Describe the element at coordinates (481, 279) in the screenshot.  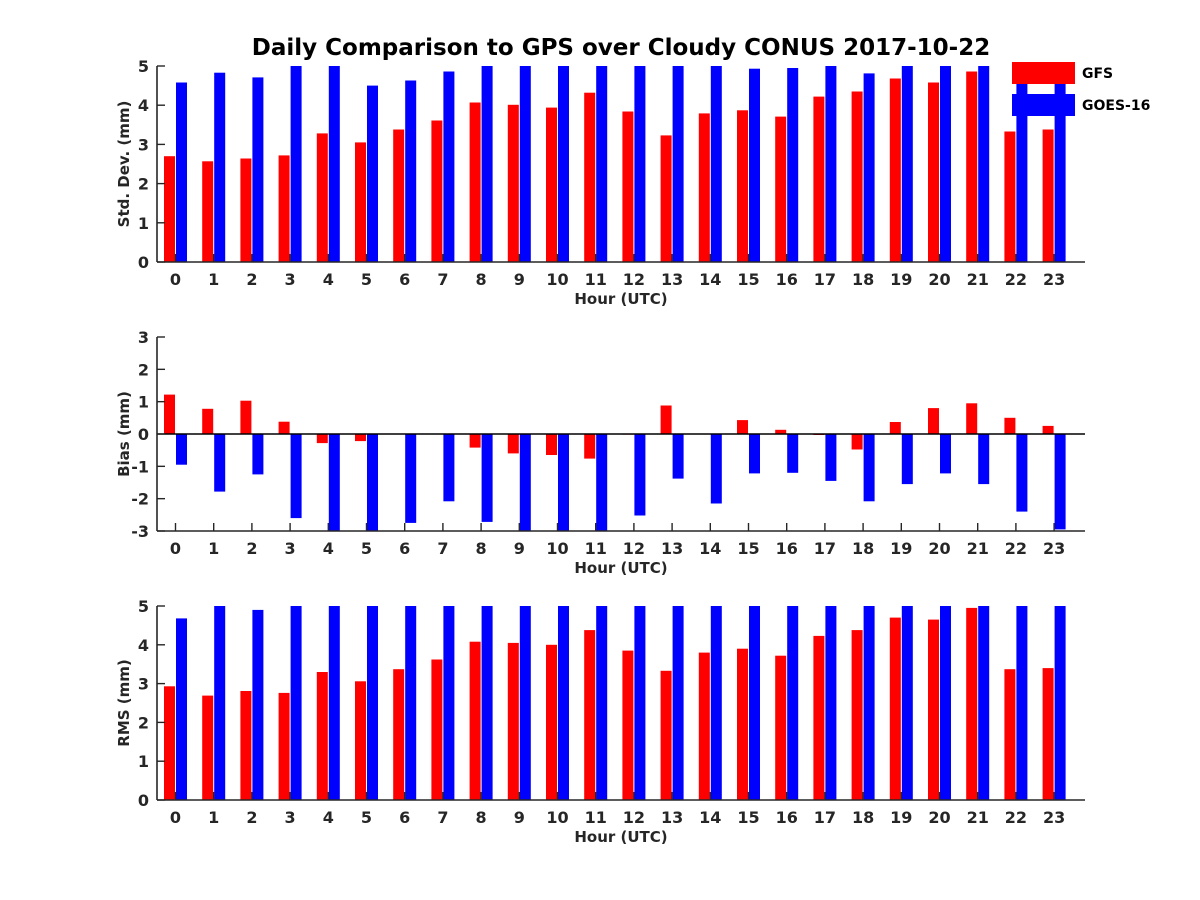
I see `x-tick-label: 8` at that location.